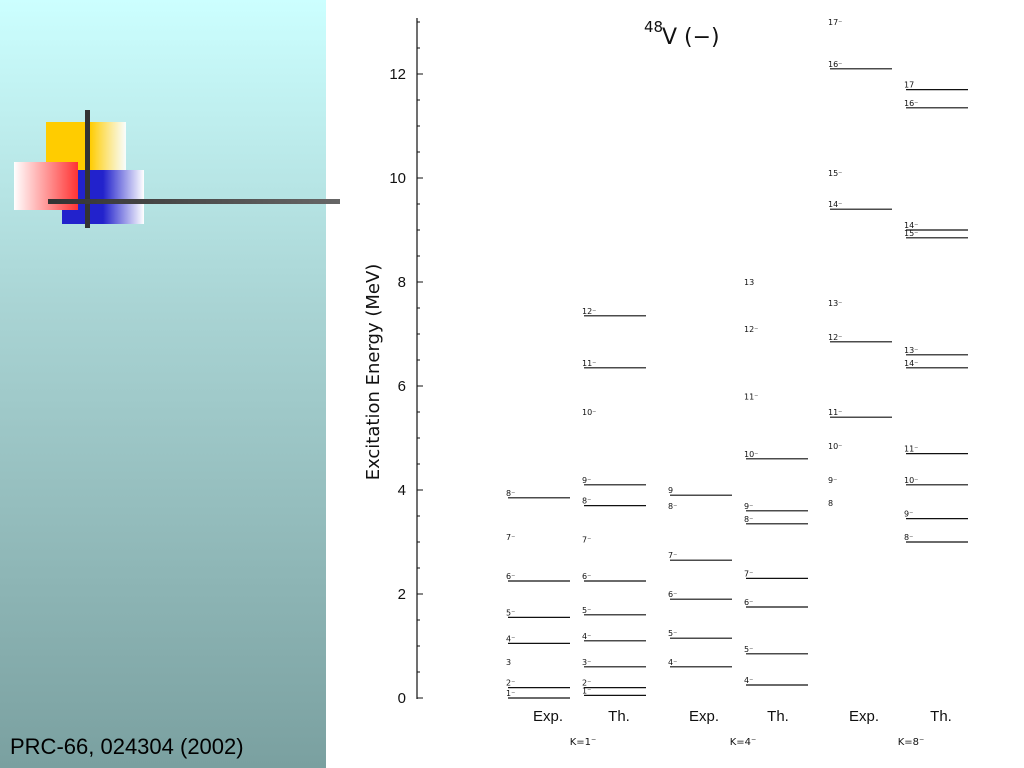 This screenshot has width=1024, height=768. What do you see at coordinates (835, 22) in the screenshot?
I see `energy-level-label: 17⁻` at bounding box center [835, 22].